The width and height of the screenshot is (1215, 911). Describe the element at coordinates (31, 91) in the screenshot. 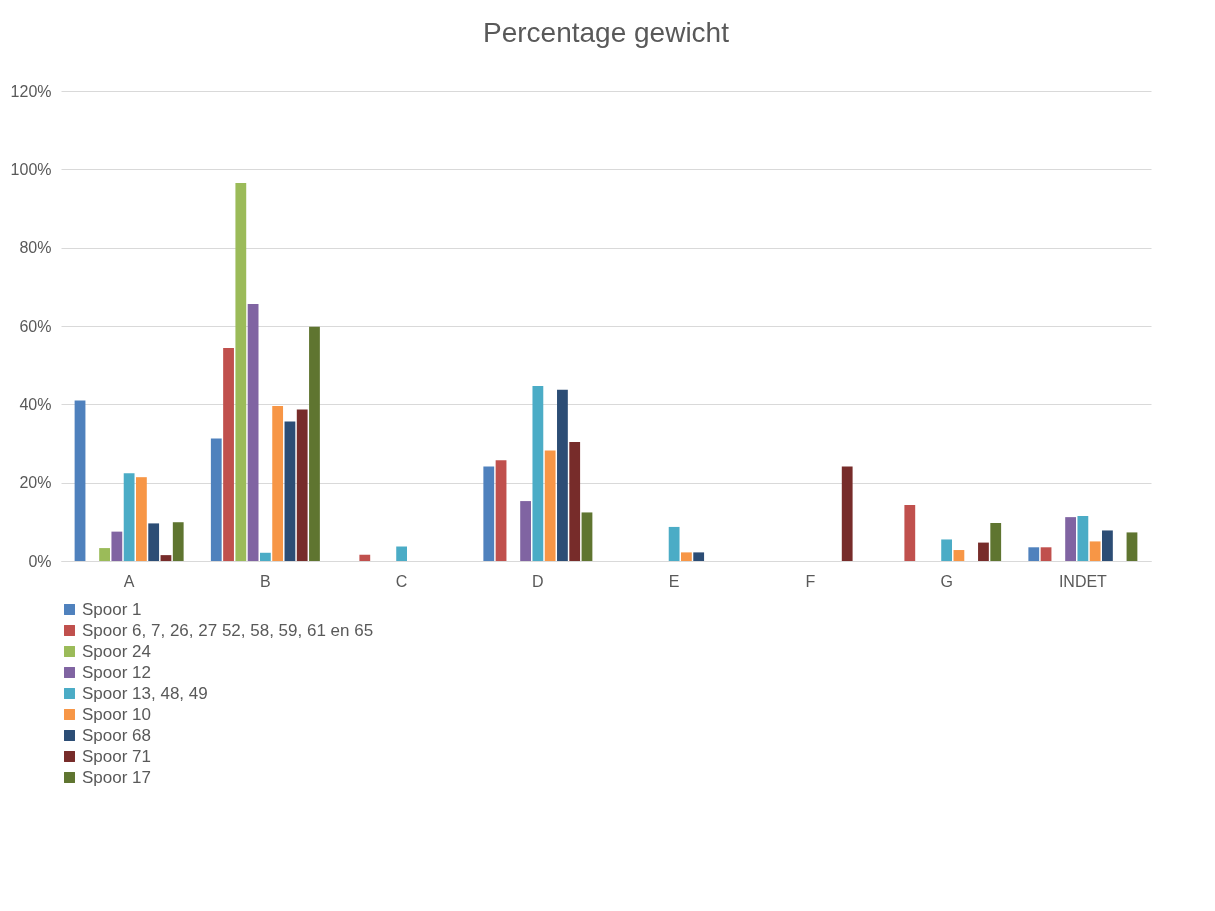

I see `y-tick-label: 120%` at that location.